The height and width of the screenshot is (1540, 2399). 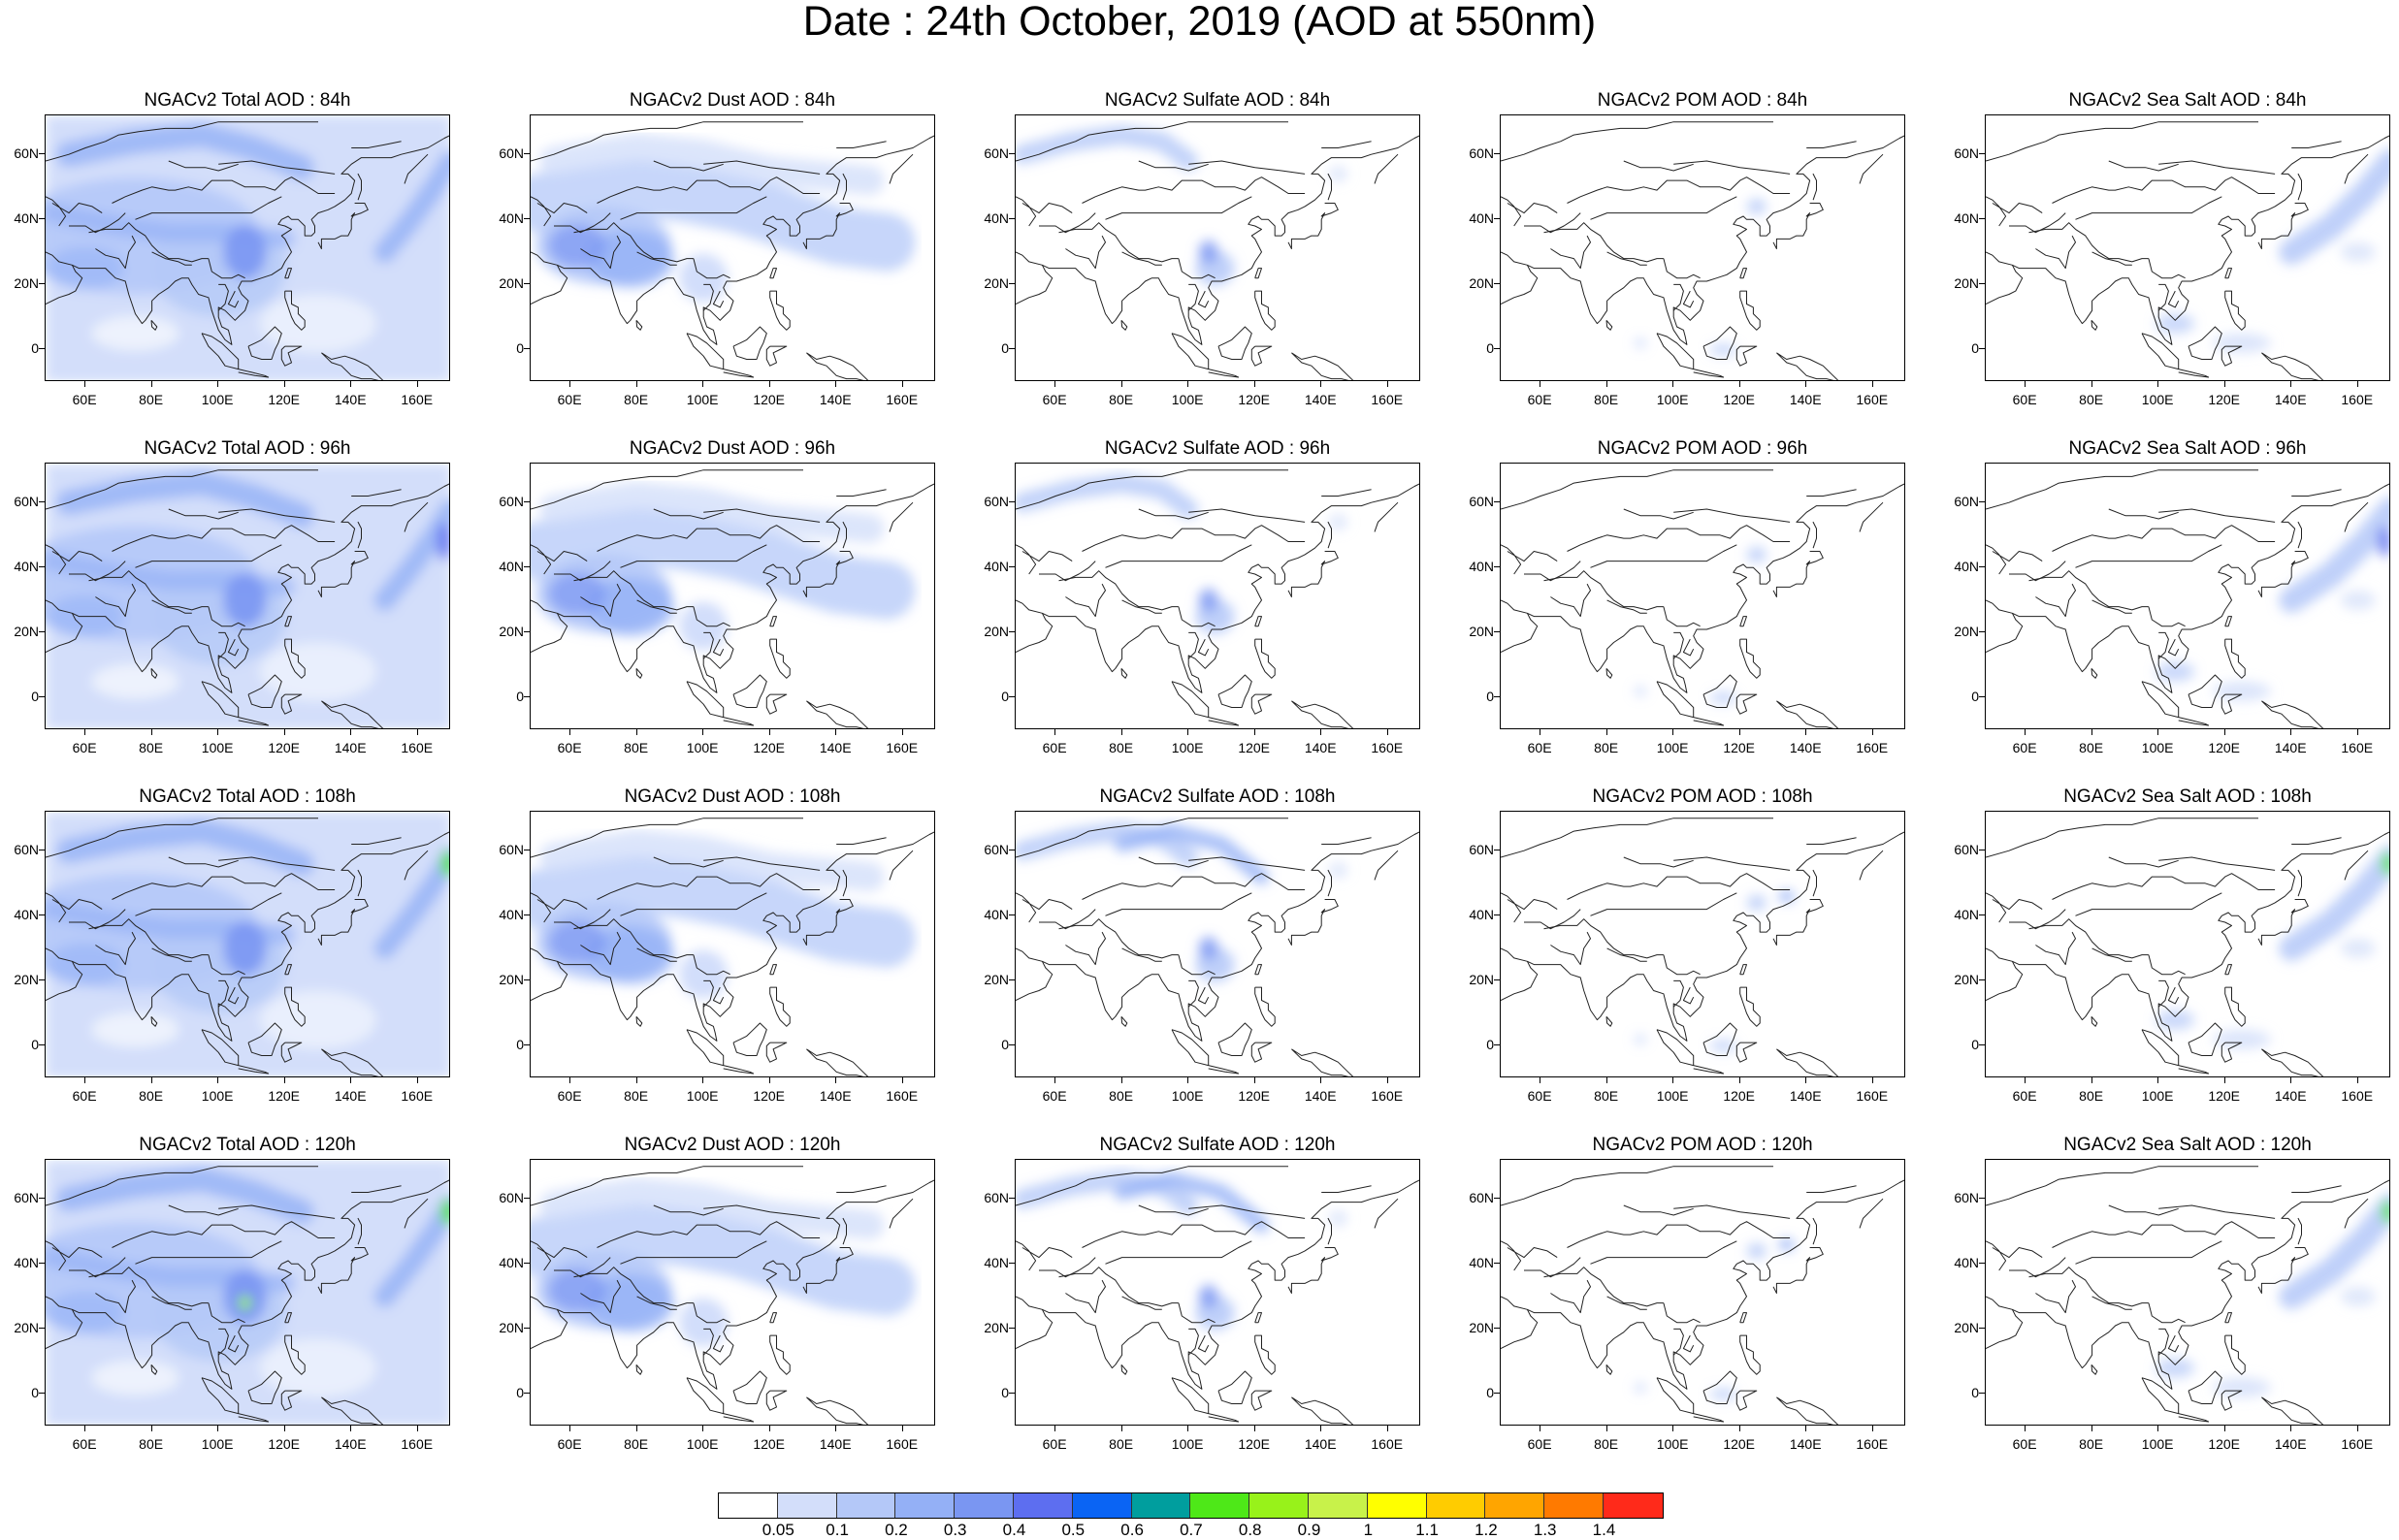 I want to click on coastlines, so click(x=2188, y=250).